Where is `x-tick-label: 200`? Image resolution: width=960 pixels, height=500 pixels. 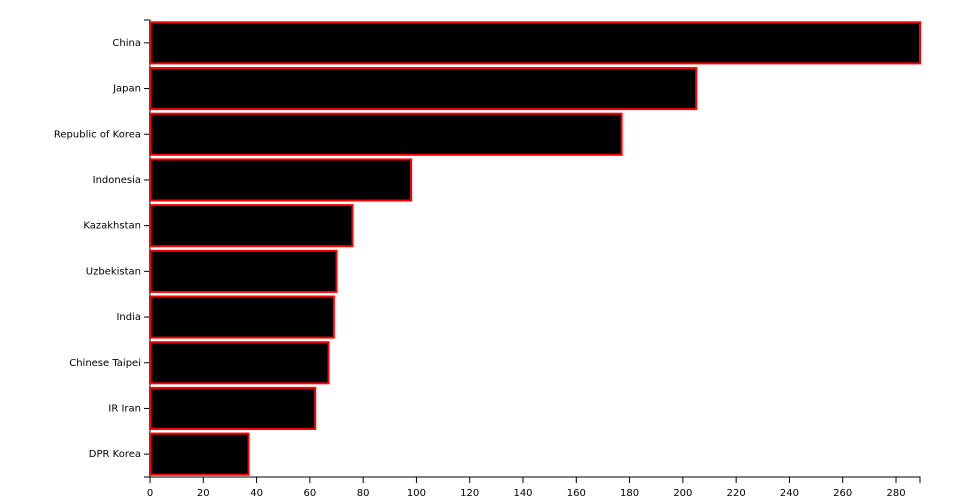
x-tick-label: 200 is located at coordinates (682, 493).